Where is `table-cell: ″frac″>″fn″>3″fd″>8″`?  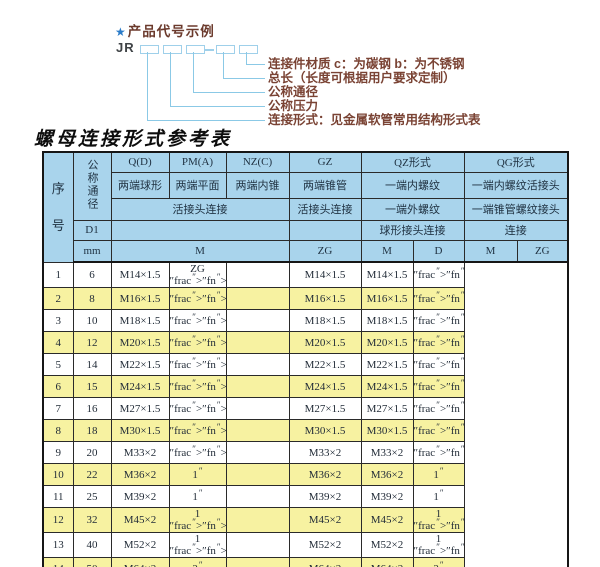 table-cell: ″frac″>″fn″>3″fd″>8″ is located at coordinates (438, 298).